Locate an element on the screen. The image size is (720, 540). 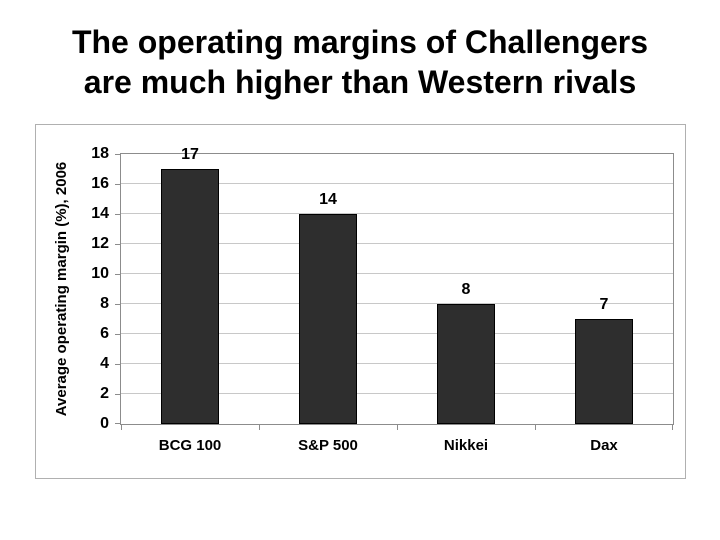
category-label: Nikkei is located at coordinates (466, 445).